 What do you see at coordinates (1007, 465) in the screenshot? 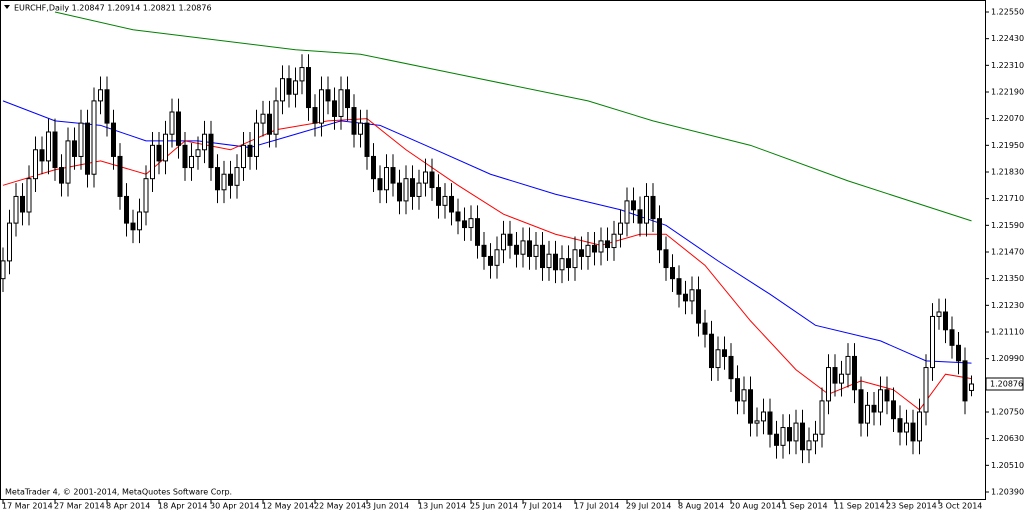
I see `y-tick-label: 1.20510` at bounding box center [1007, 465].